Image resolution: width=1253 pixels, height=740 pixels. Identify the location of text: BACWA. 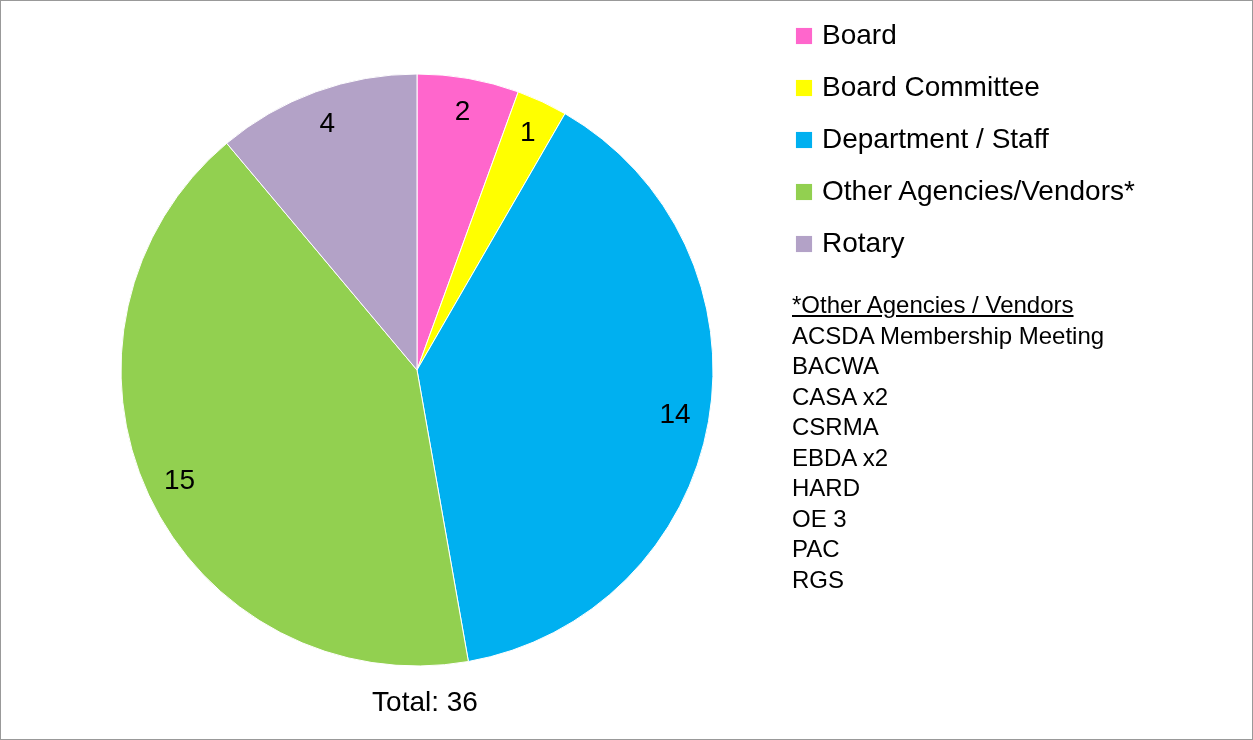
(836, 366).